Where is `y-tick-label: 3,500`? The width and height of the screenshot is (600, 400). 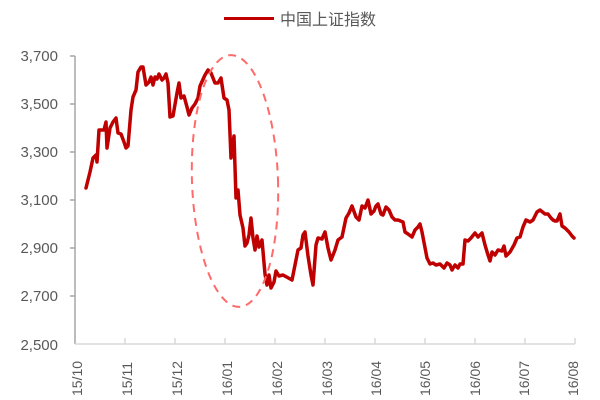 y-tick-label: 3,500 is located at coordinates (39, 104).